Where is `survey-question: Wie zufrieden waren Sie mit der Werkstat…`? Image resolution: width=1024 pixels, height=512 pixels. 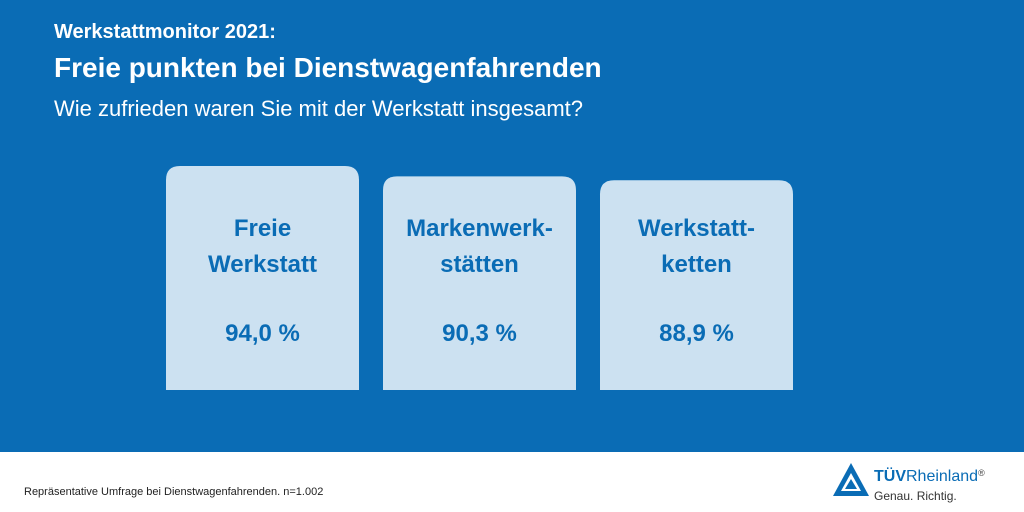
survey-question: Wie zufrieden waren Sie mit der Werkstat… is located at coordinates (319, 108).